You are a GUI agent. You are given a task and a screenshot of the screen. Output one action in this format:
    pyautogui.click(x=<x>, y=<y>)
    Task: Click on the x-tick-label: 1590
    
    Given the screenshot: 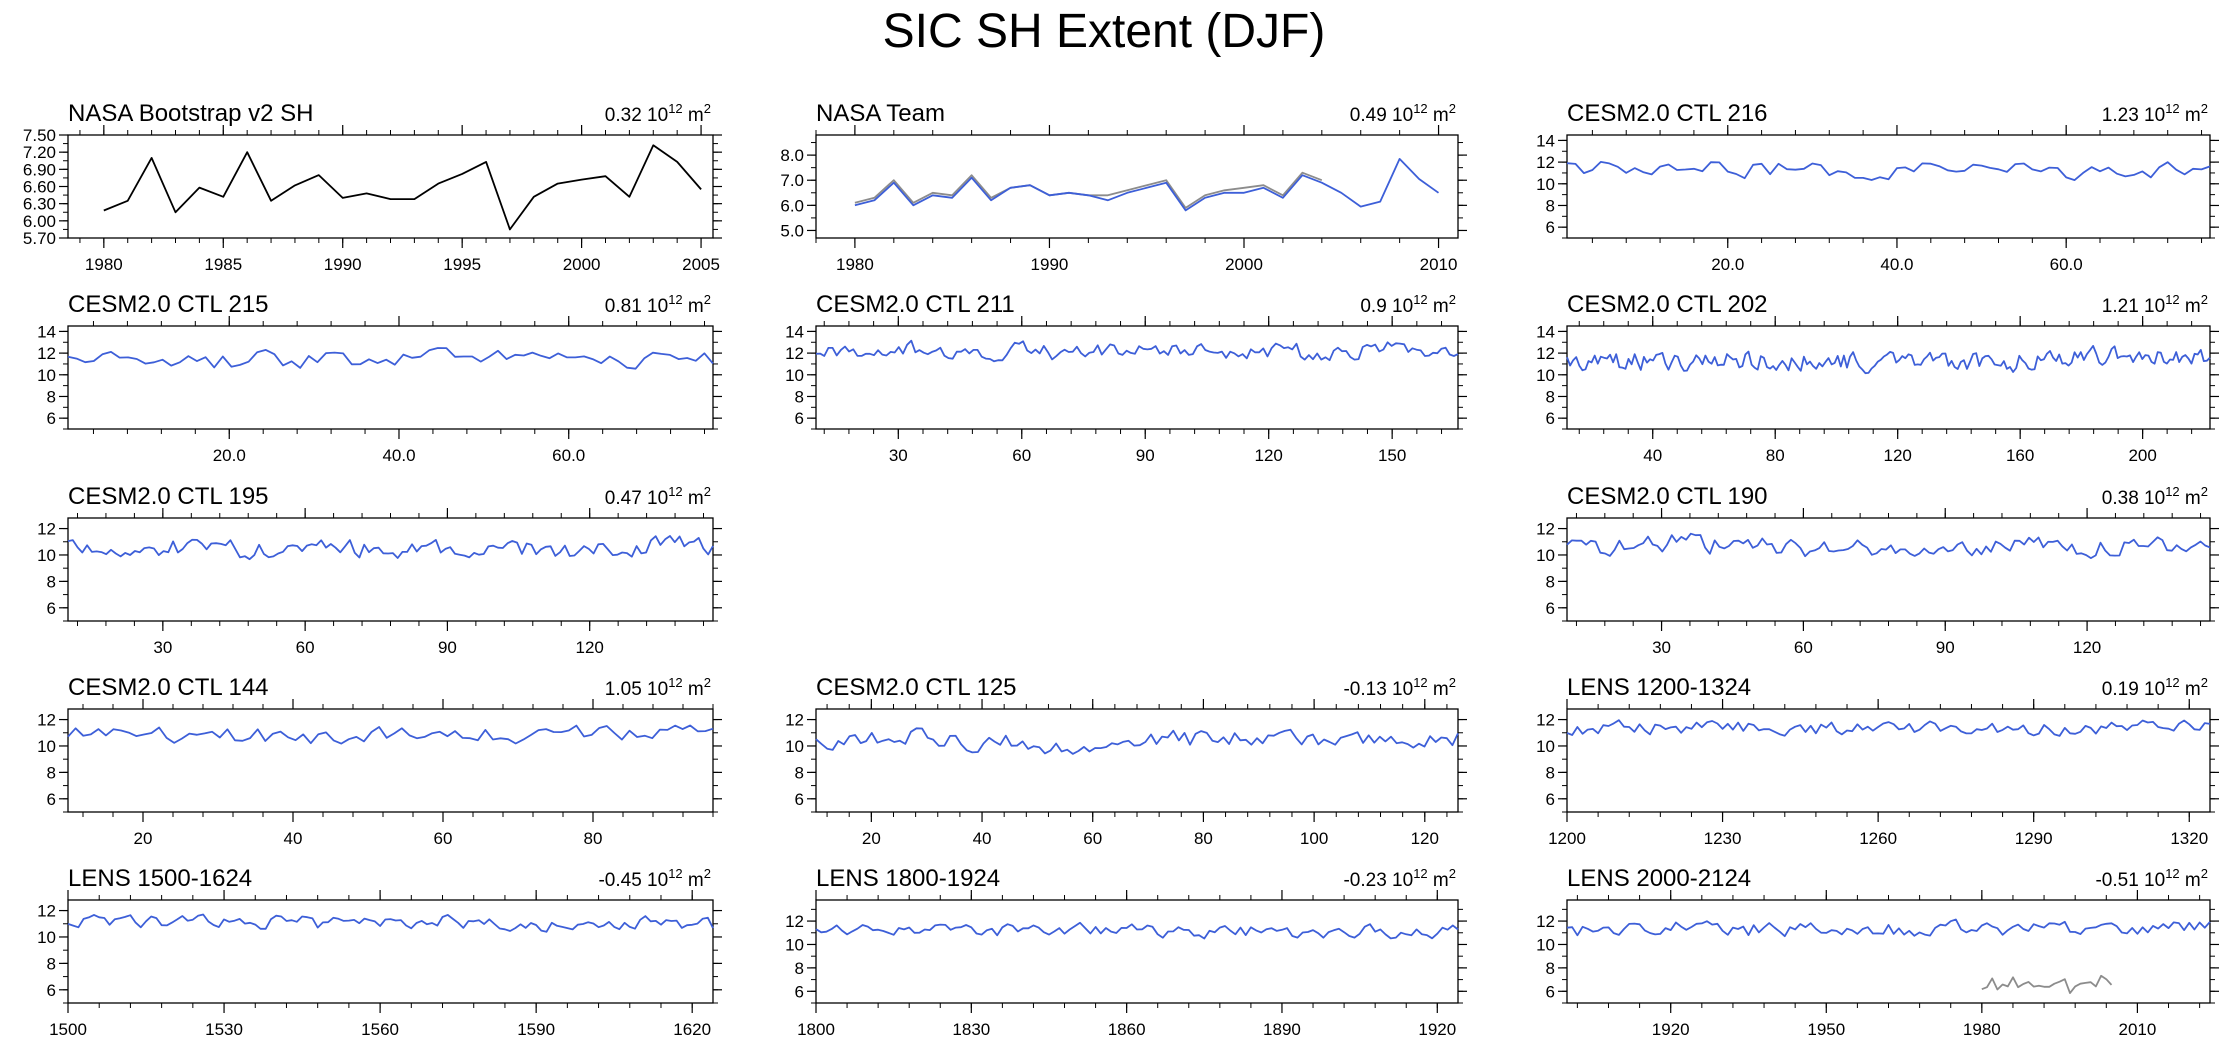 What is the action you would take?
    pyautogui.click(x=536, y=1029)
    